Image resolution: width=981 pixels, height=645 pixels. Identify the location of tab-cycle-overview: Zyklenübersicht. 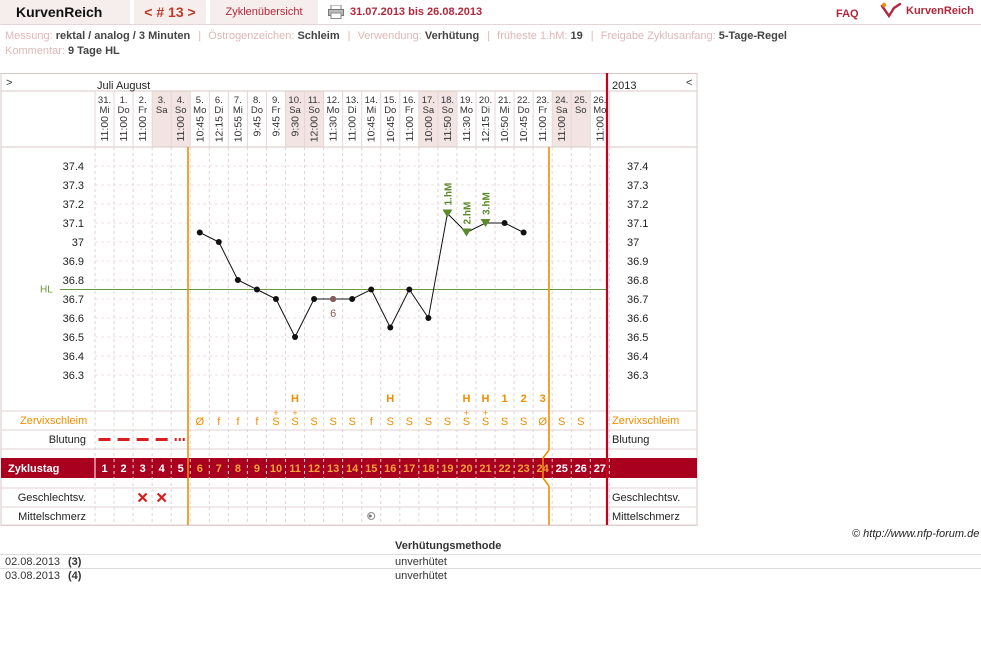
(264, 12).